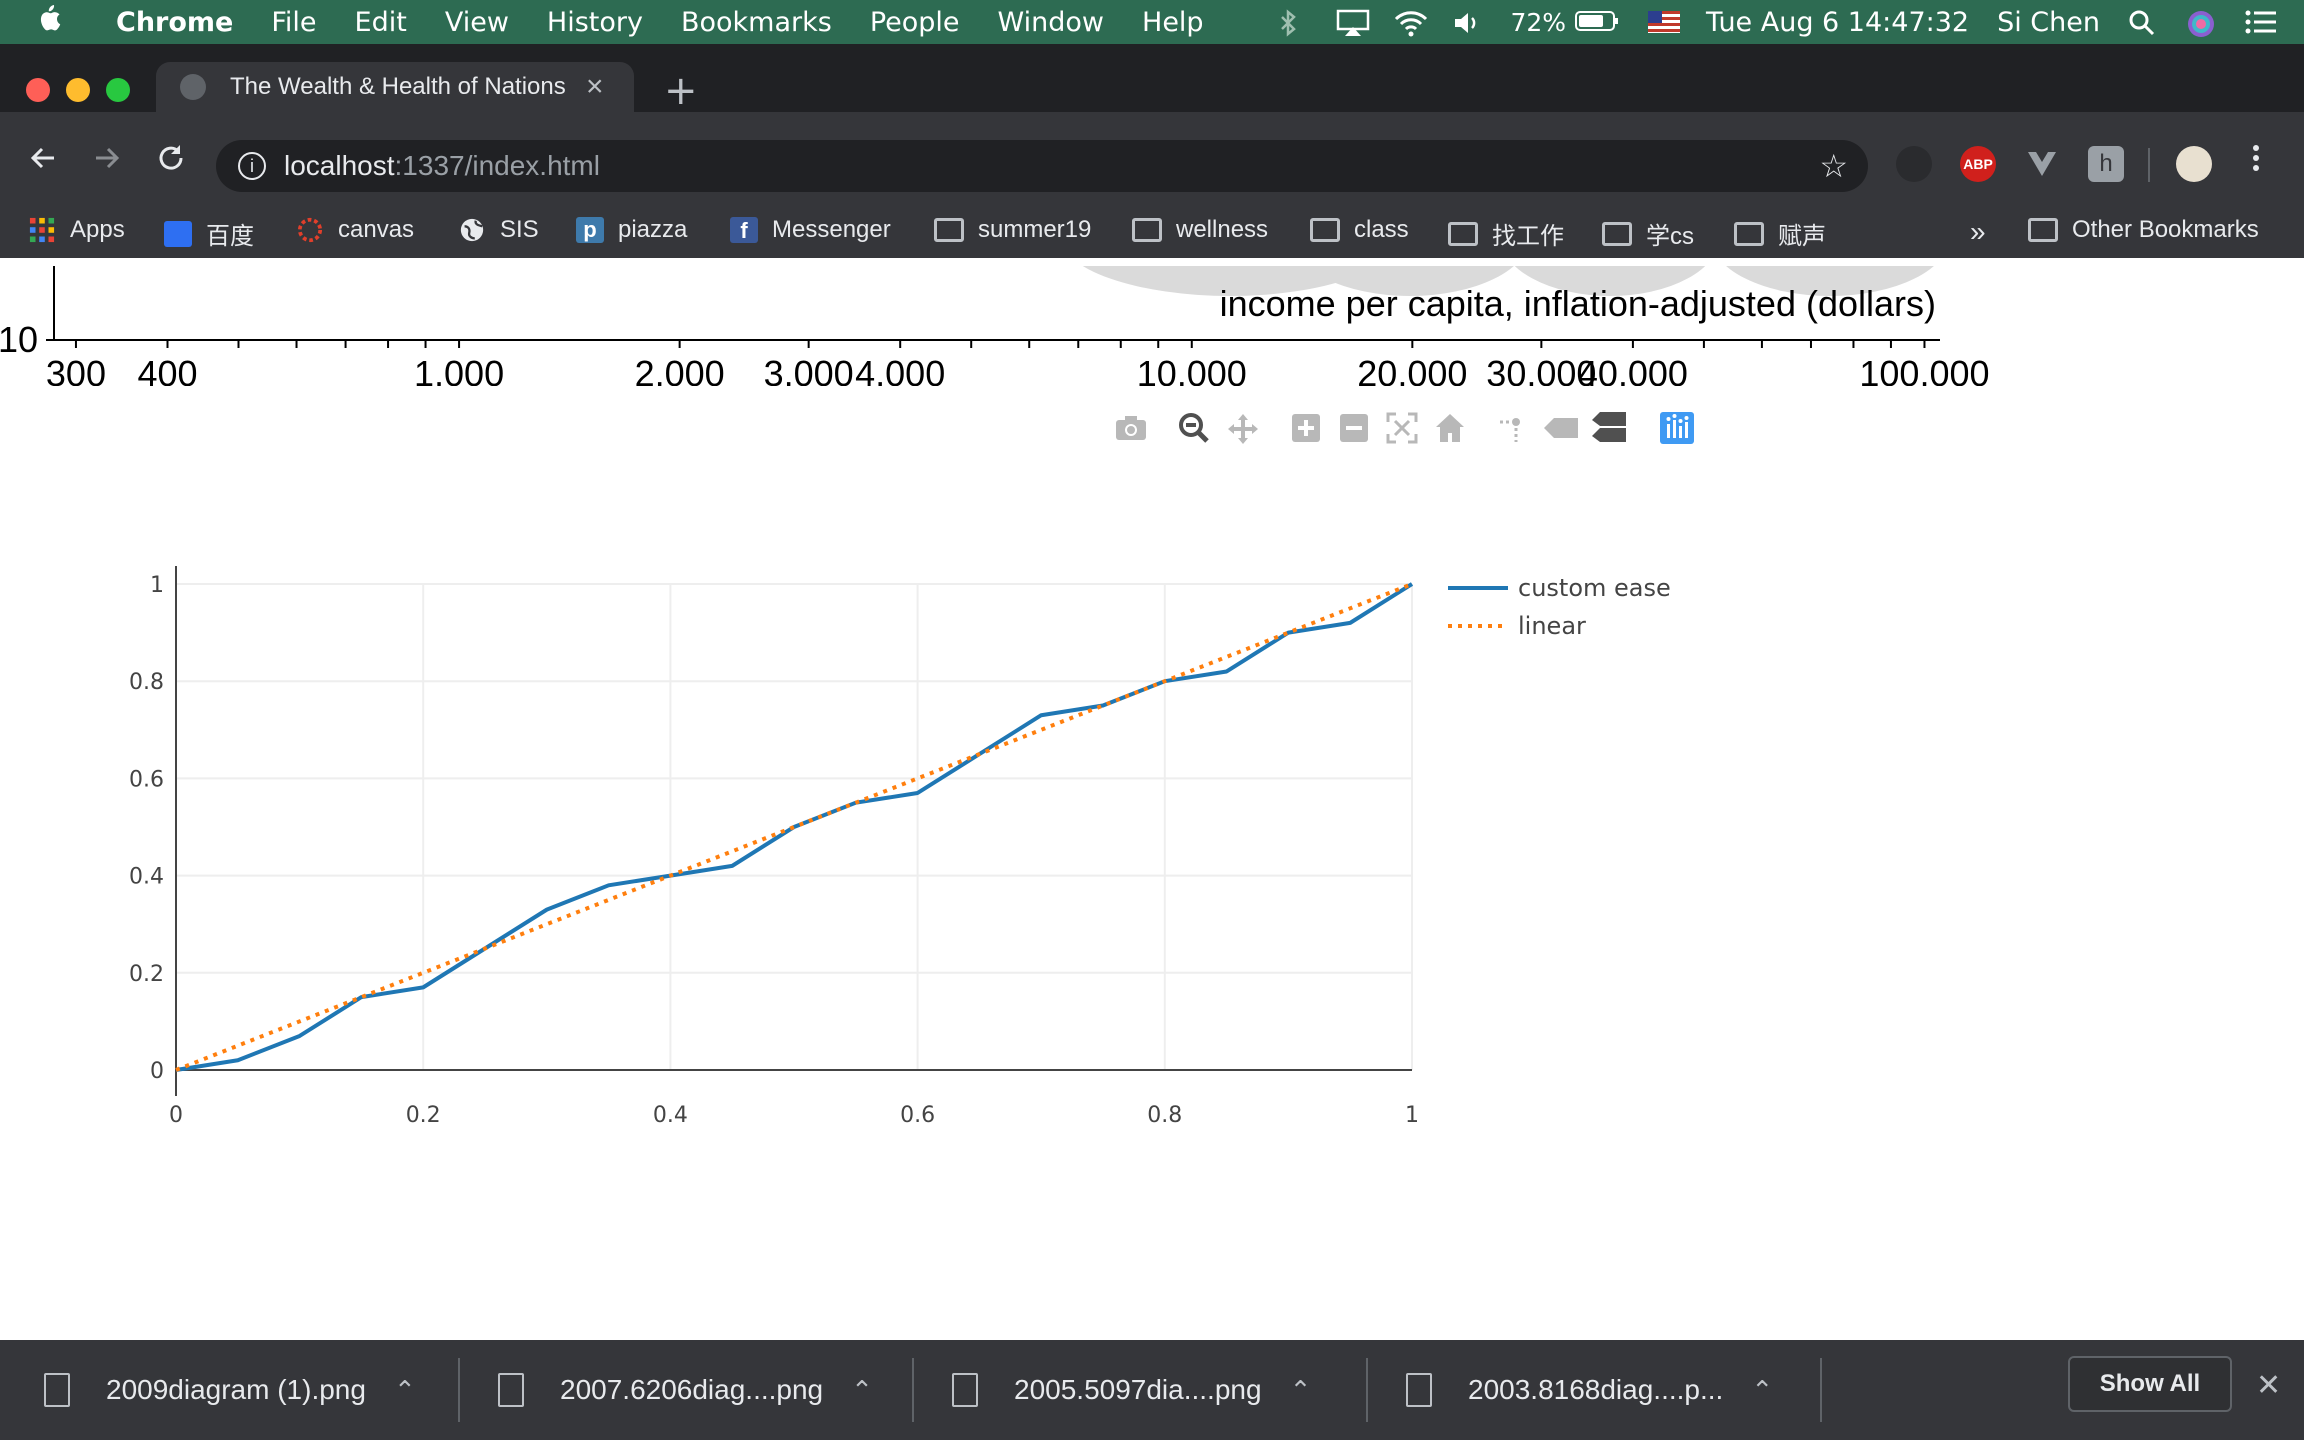 This screenshot has width=2304, height=1440. What do you see at coordinates (146, 682) in the screenshot?
I see `y-tick-label: 0.8` at bounding box center [146, 682].